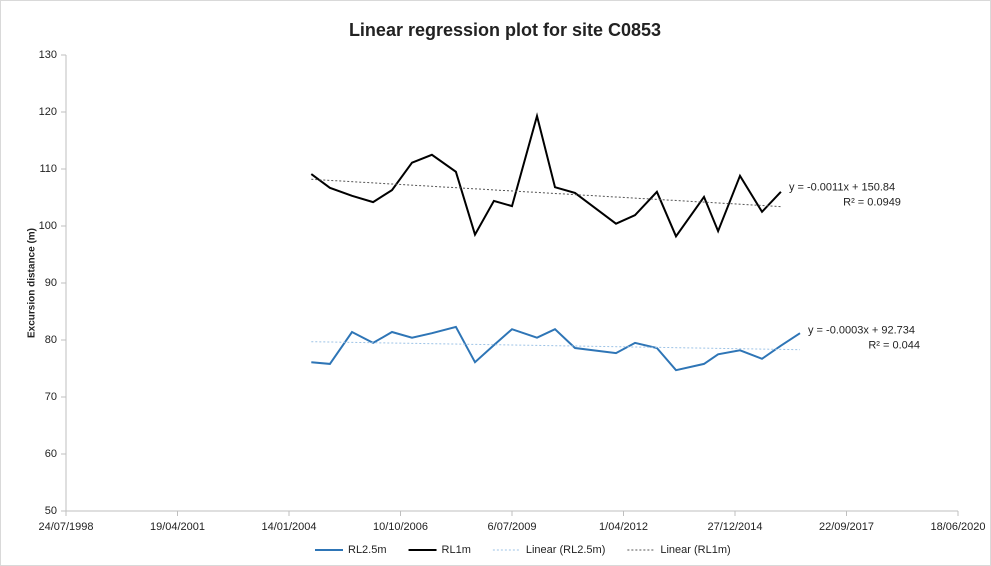  What do you see at coordinates (861, 331) in the screenshot?
I see `trend-equation: y = -0.0003x + 92.734` at bounding box center [861, 331].